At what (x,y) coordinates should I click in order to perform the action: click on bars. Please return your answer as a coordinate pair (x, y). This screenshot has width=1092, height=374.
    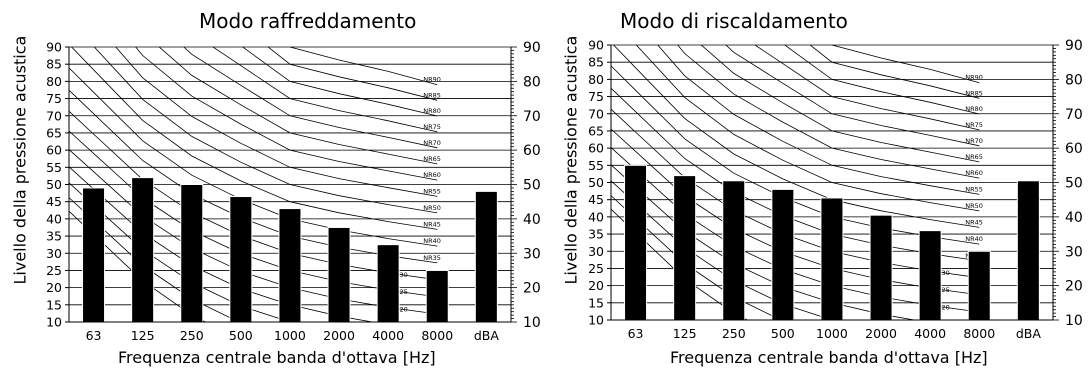
    Looking at the image, I should click on (290, 250).